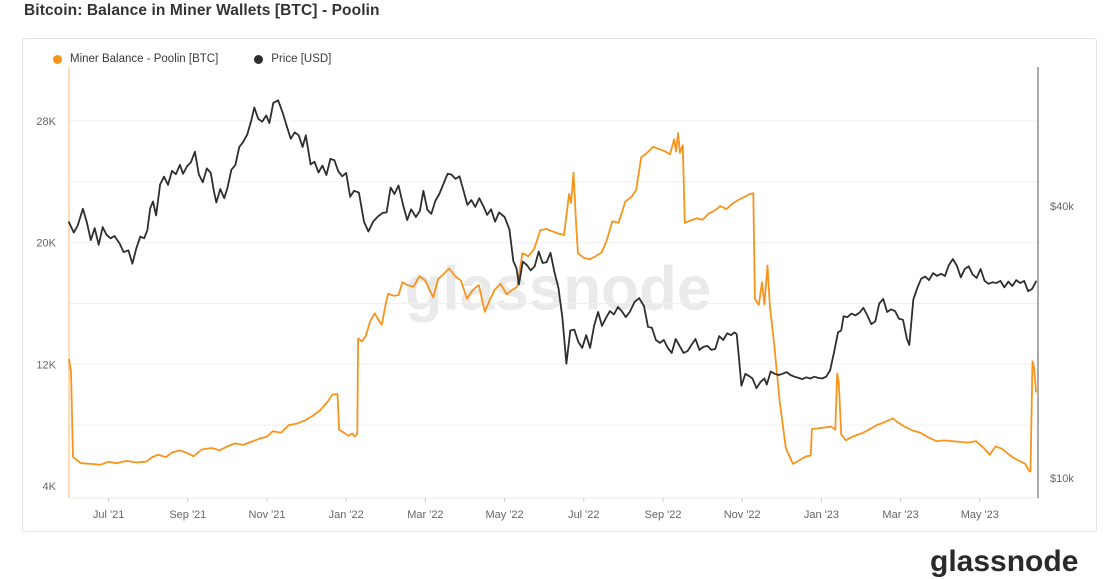 The height and width of the screenshot is (579, 1110). I want to click on legend-dot-price-icon, so click(259, 59).